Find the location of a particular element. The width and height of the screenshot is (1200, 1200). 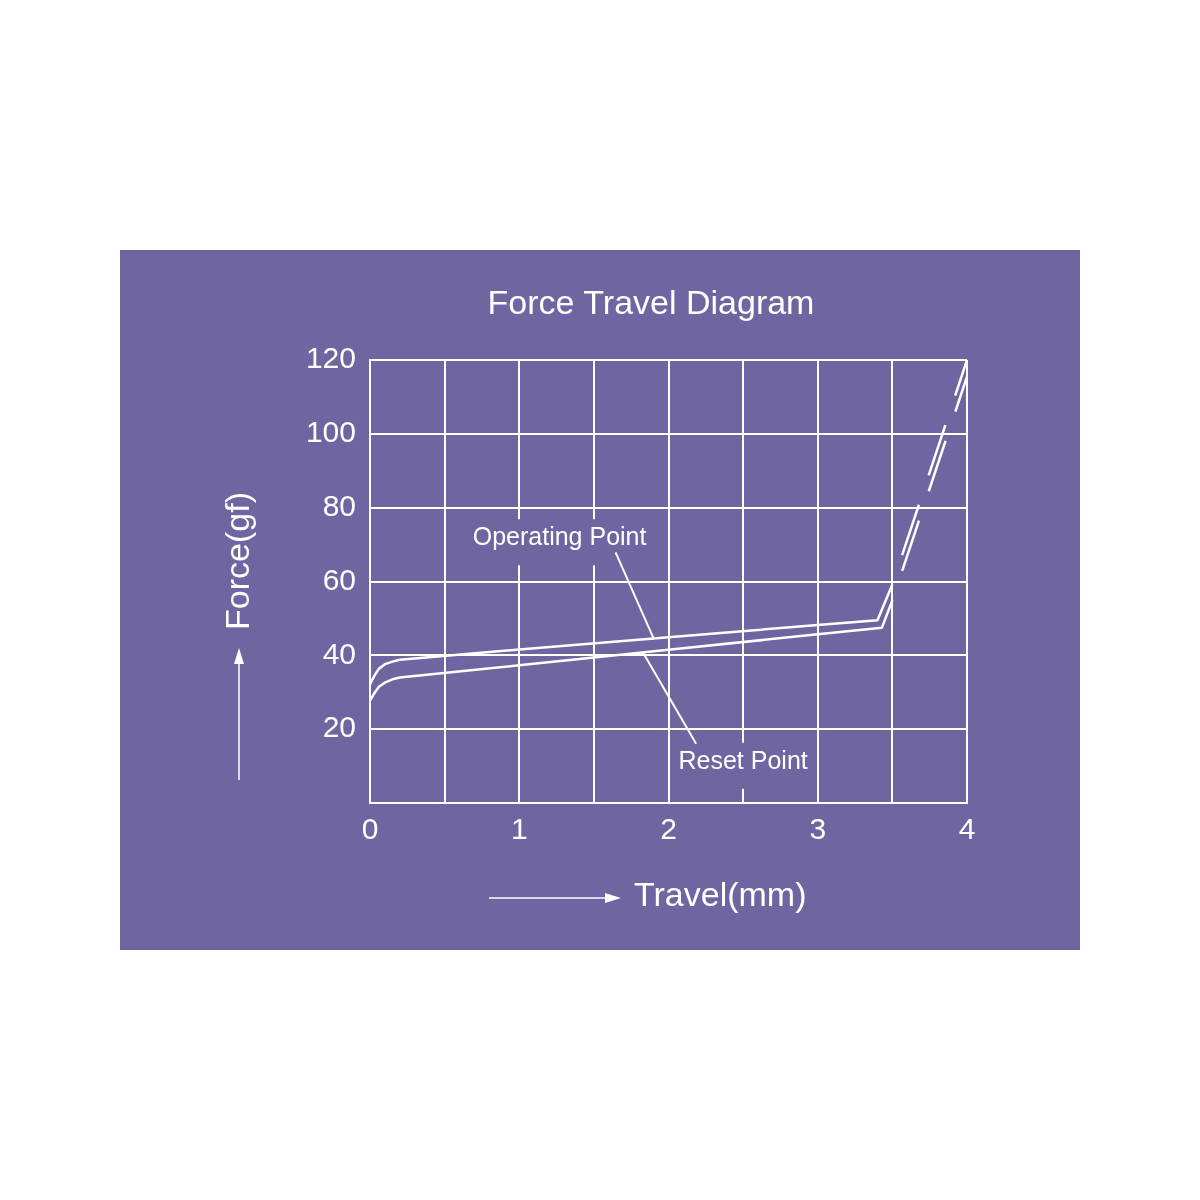

annotation: Reset Point is located at coordinates (743, 759).